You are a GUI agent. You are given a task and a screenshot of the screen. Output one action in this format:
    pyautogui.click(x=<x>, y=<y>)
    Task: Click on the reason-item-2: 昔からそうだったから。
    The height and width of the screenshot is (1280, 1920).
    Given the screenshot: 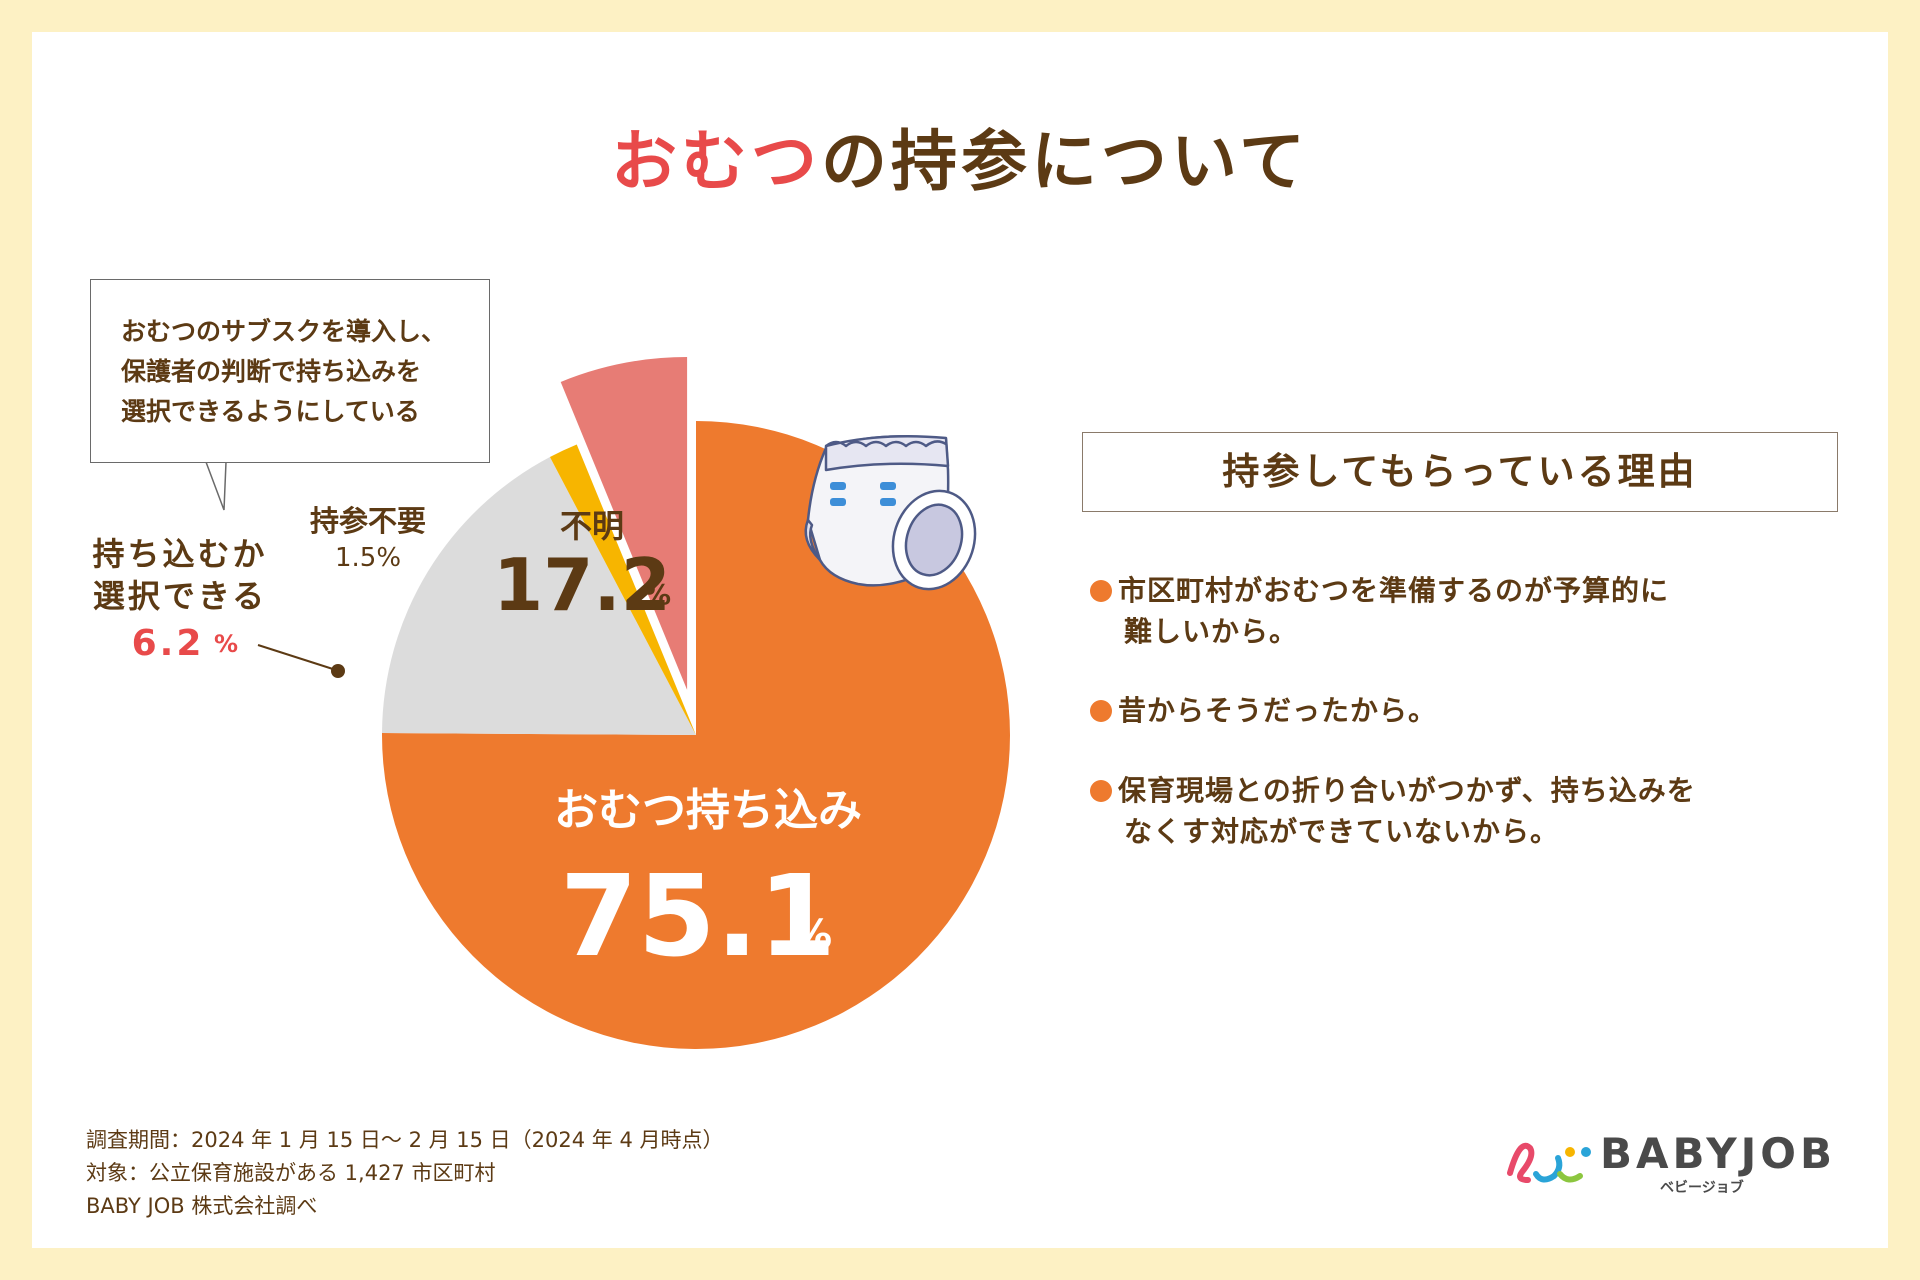 What is the action you would take?
    pyautogui.click(x=1470, y=710)
    